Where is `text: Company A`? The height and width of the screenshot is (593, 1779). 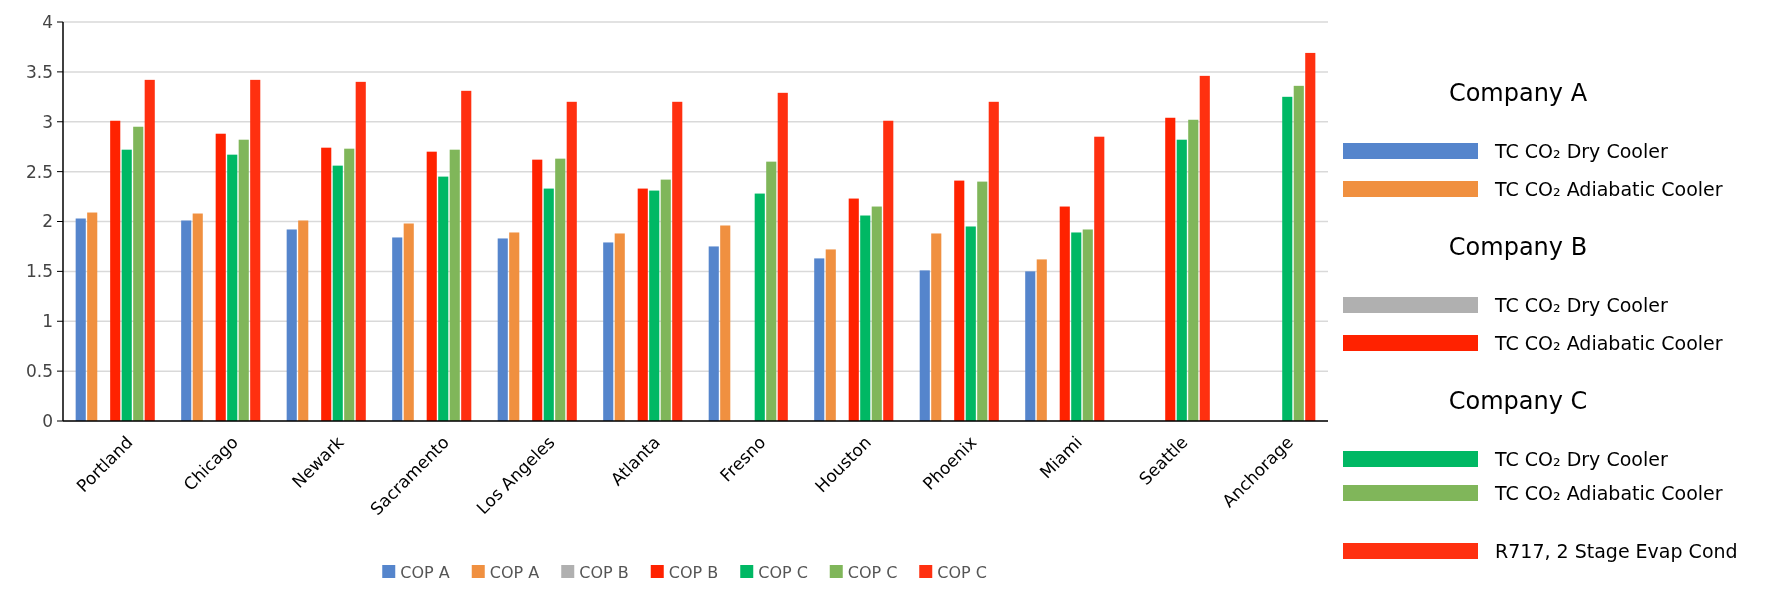
text: Company A is located at coordinates (1518, 93).